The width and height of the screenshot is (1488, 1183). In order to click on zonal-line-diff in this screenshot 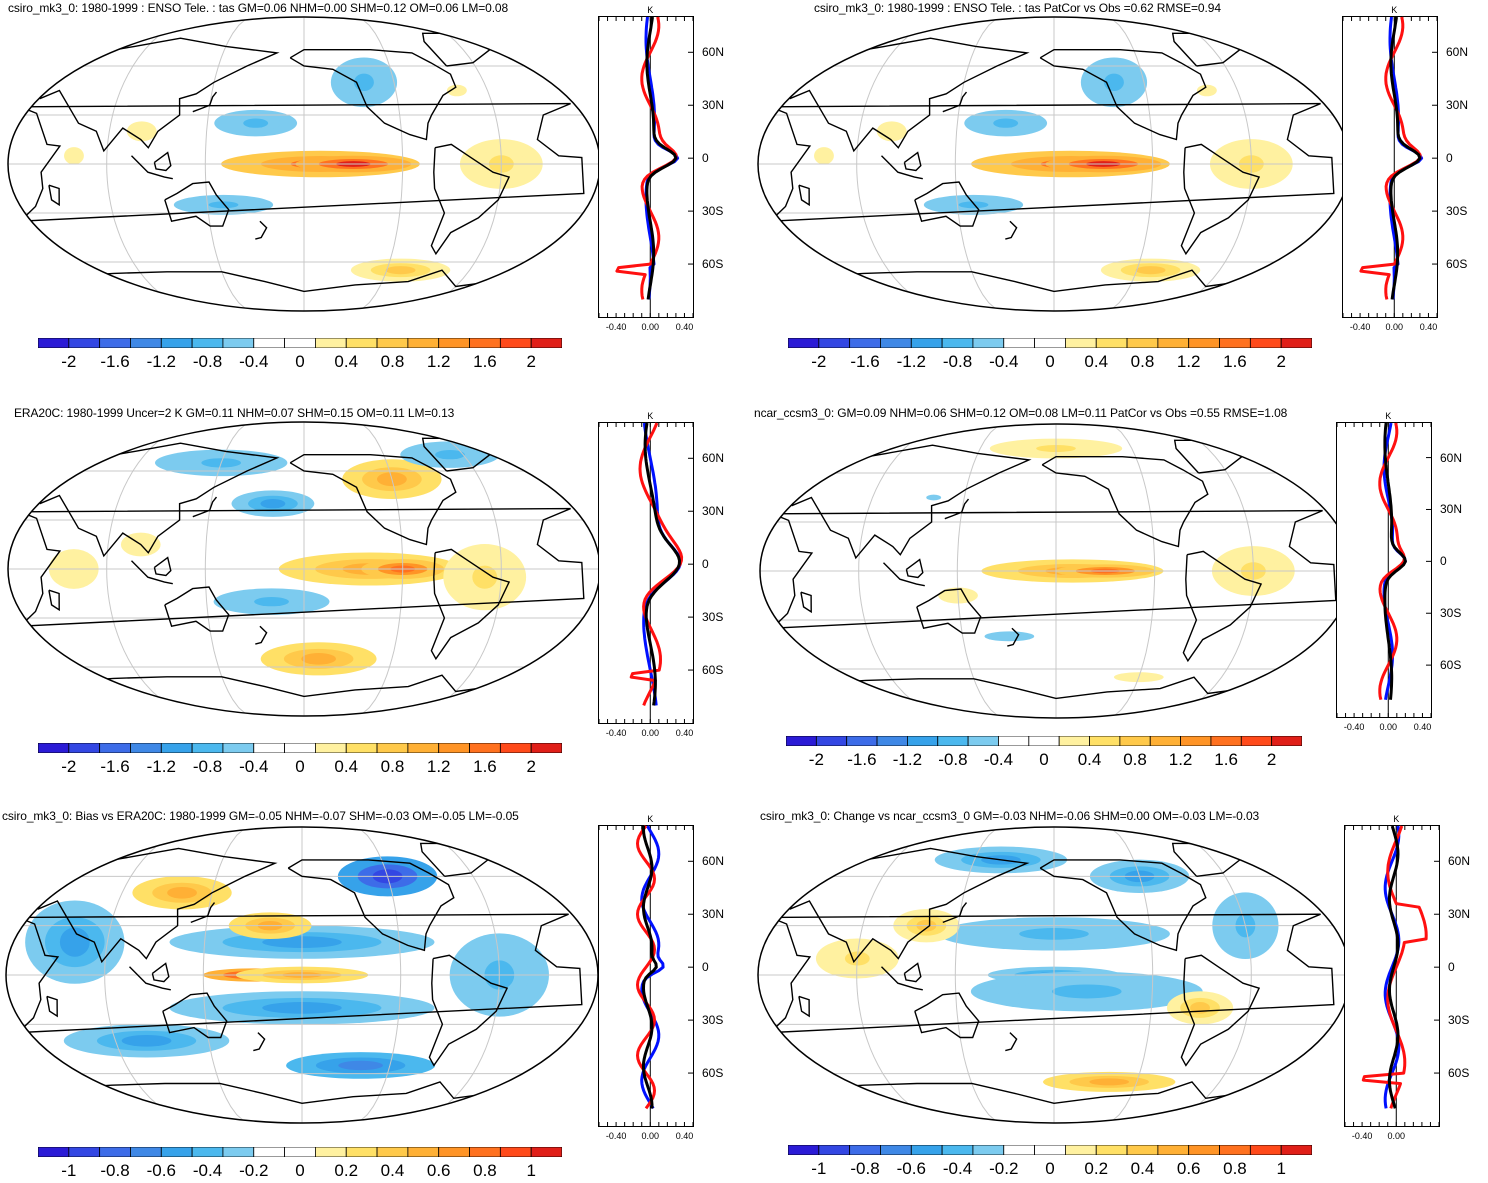, I will do `click(1405, 158)`.